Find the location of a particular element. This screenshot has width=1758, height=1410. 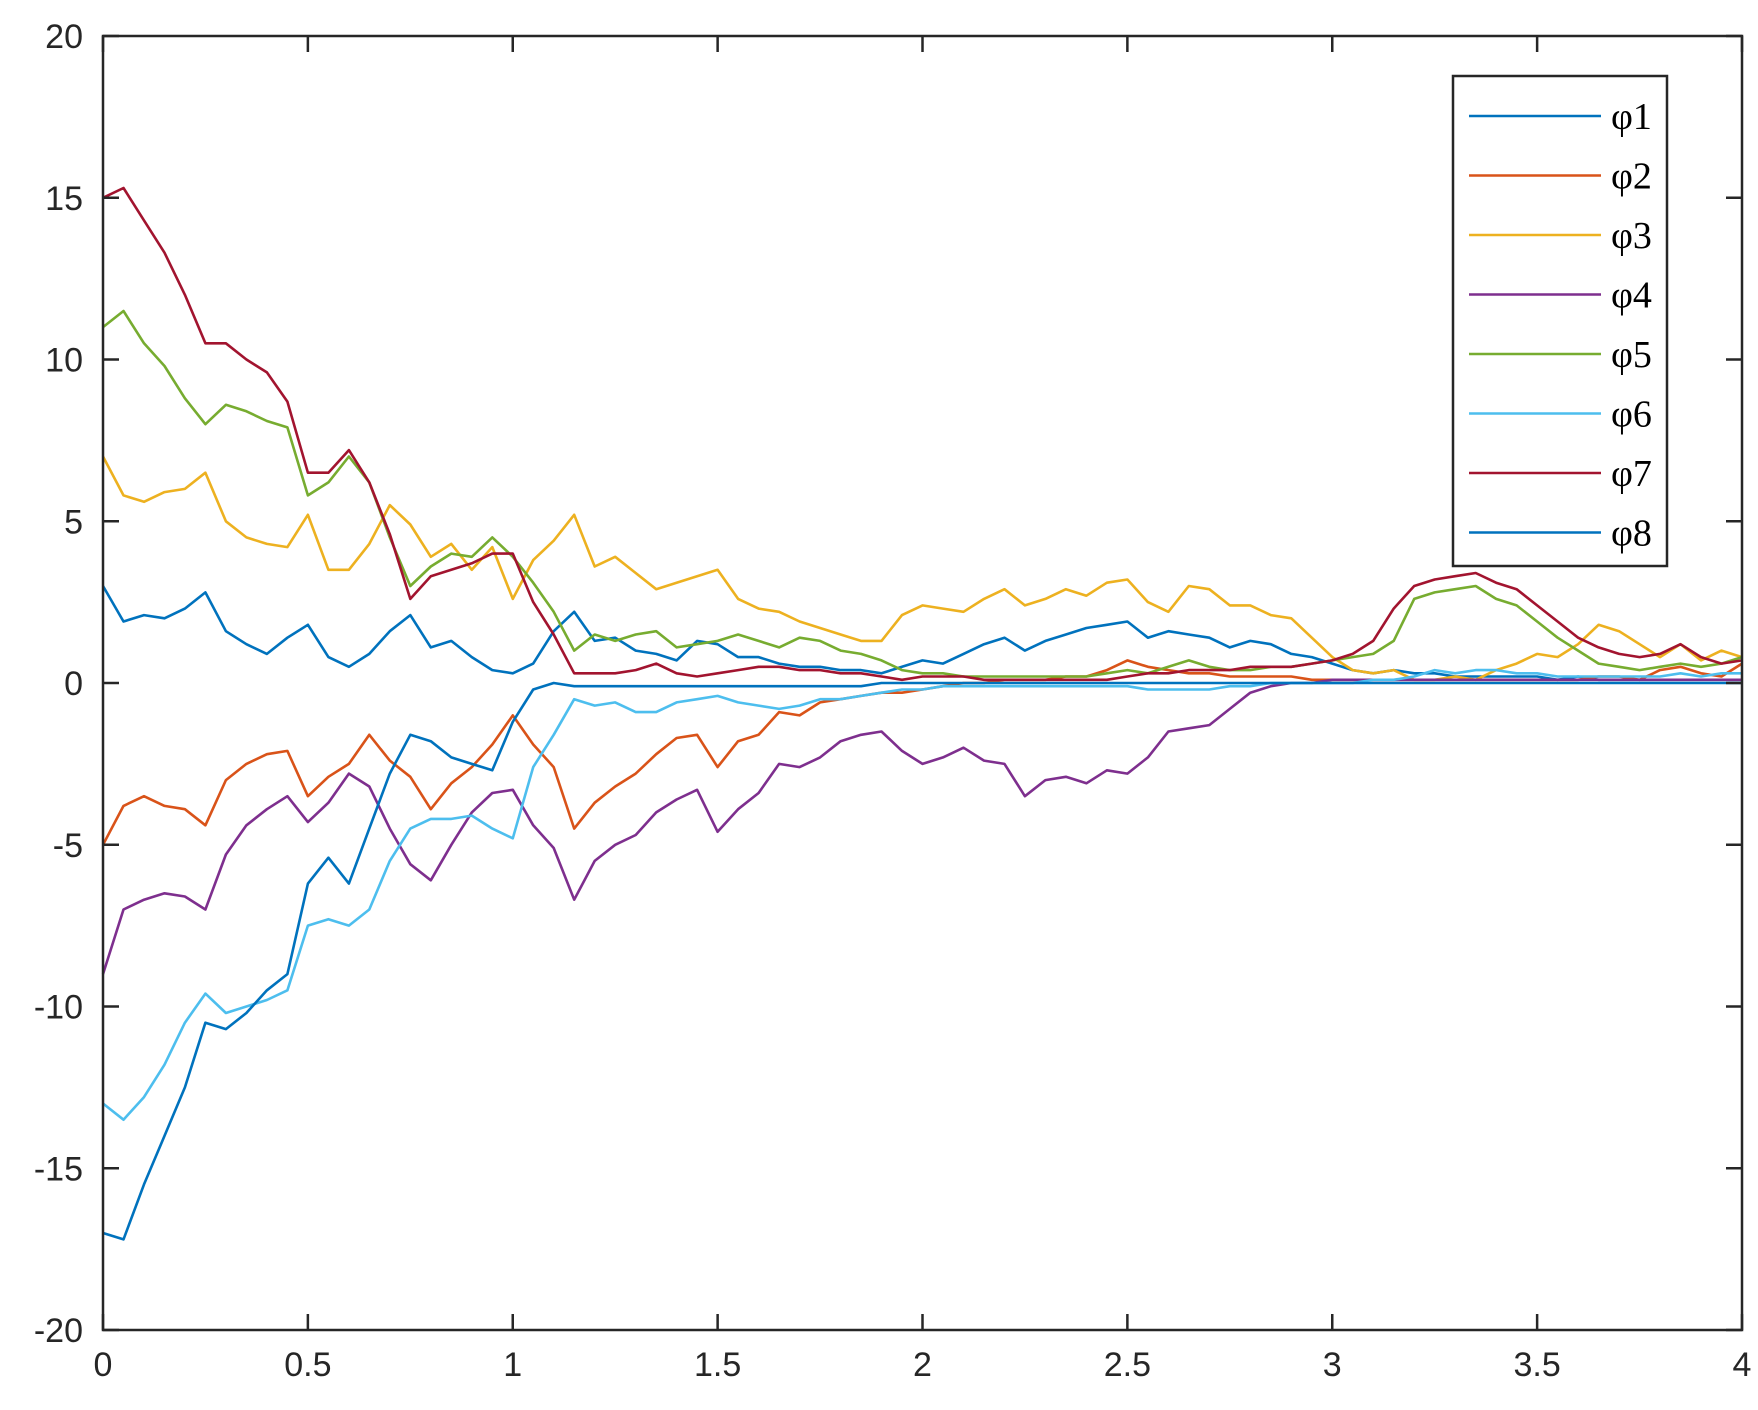

x-tick-label: 2 is located at coordinates (922, 1365).